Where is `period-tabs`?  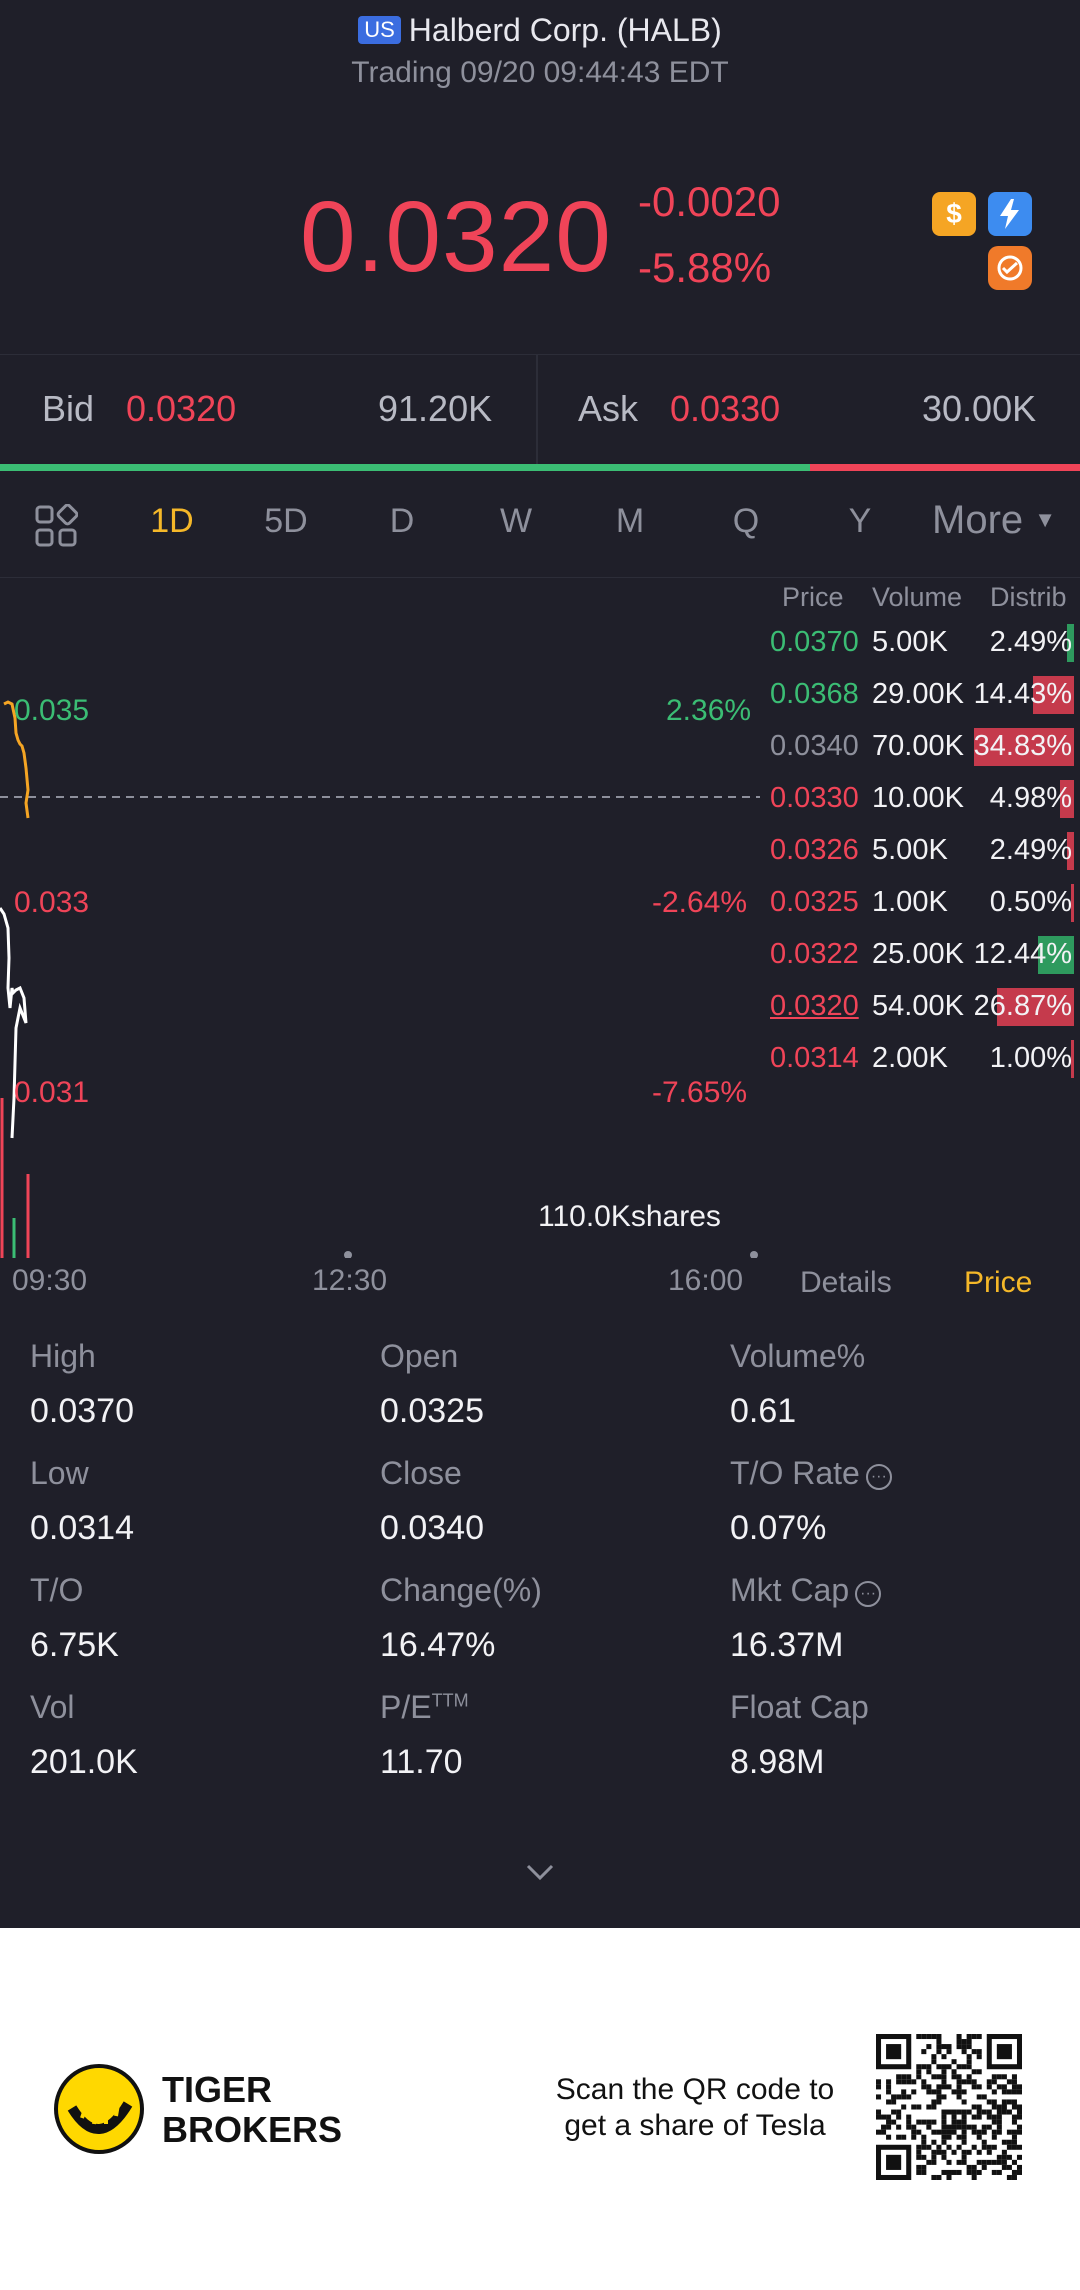
period-tabs is located at coordinates (540, 524).